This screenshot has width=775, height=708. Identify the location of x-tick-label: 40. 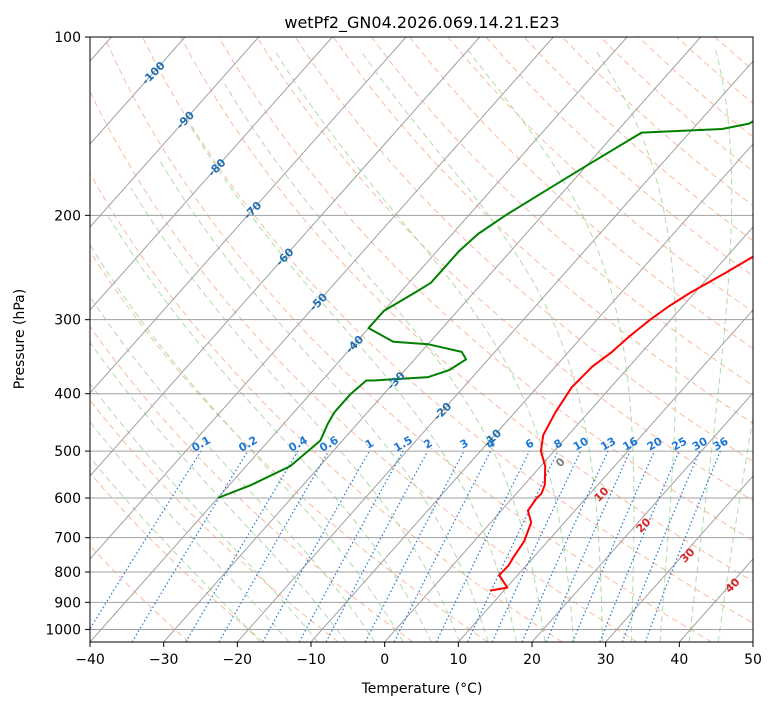
(679, 660).